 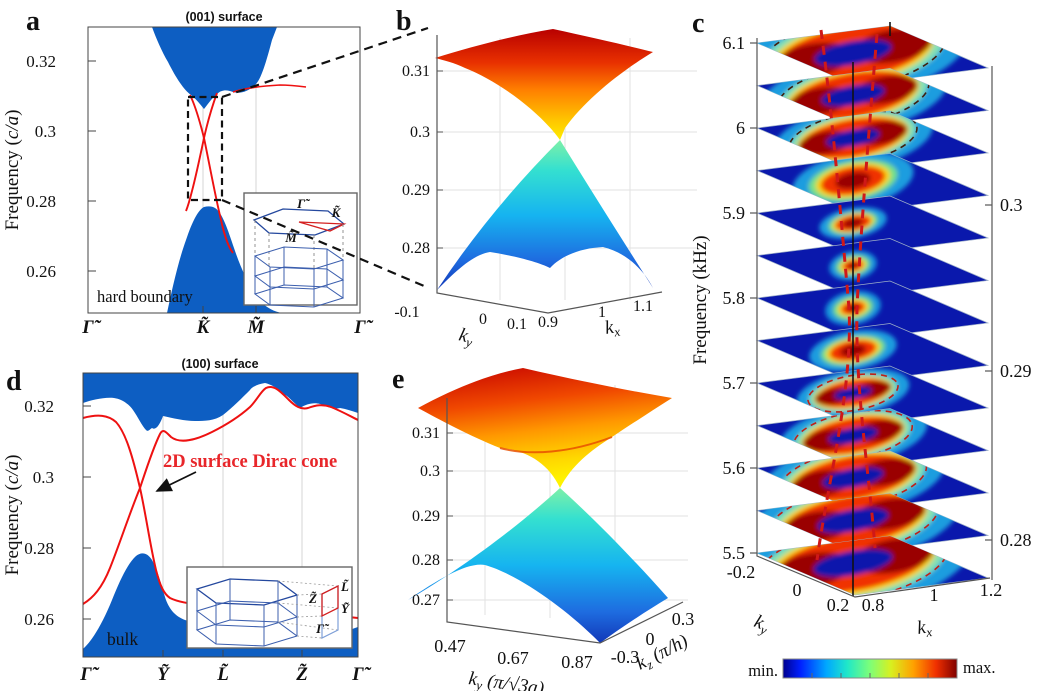 What do you see at coordinates (308, 609) in the screenshot?
I see `projection-dotted-lines` at bounding box center [308, 609].